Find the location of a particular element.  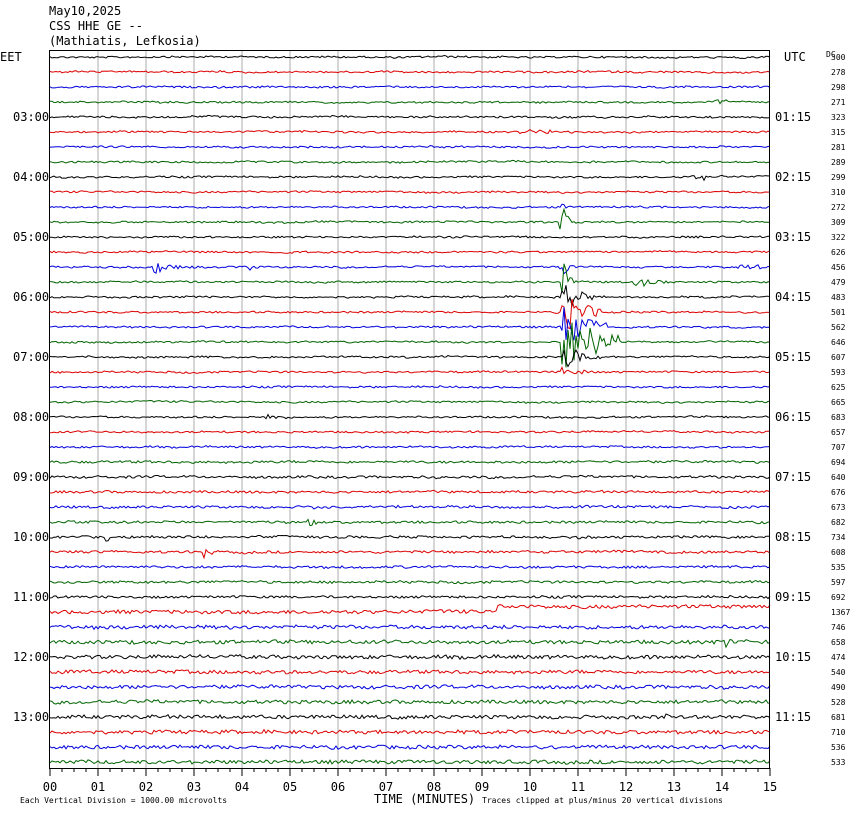

time-label-left: 12:00 is located at coordinates (31, 657).